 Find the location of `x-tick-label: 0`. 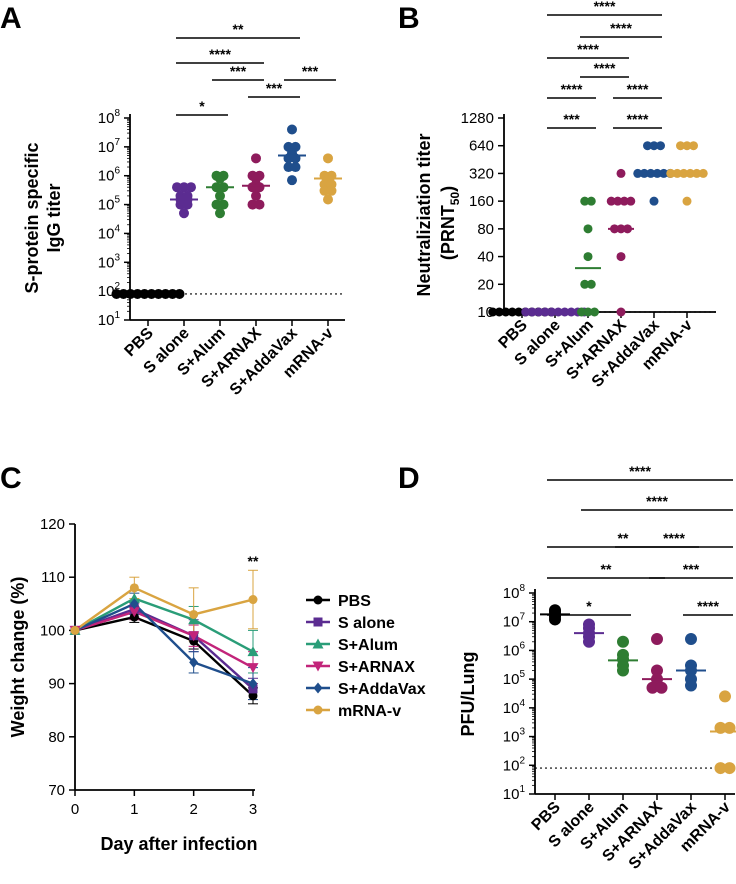

x-tick-label: 0 is located at coordinates (75, 809).